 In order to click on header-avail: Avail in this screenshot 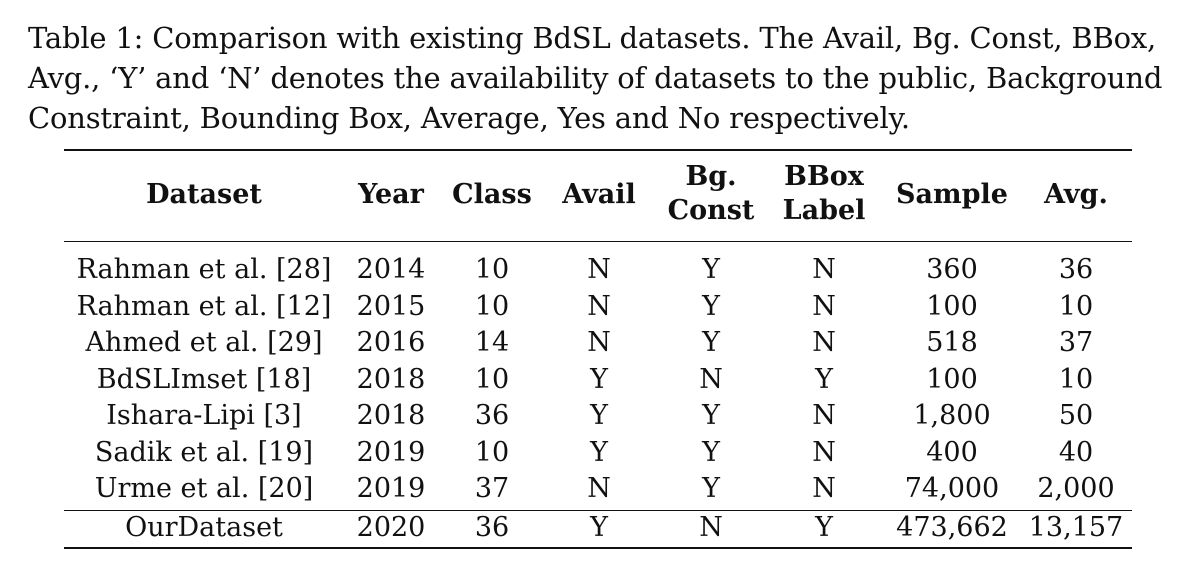, I will do `click(599, 194)`.